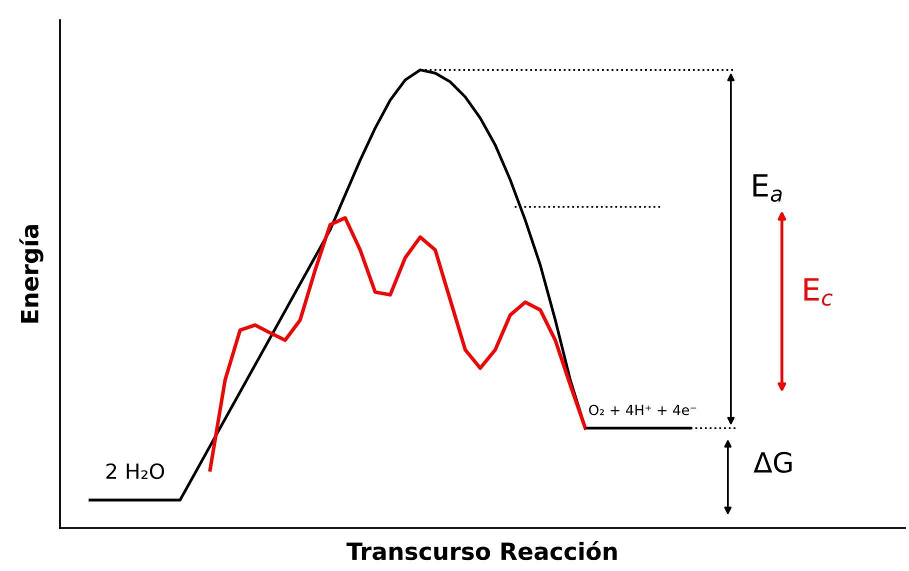 Image resolution: width=909 pixels, height=571 pixels. Describe the element at coordinates (773, 462) in the screenshot. I see `text: ΔG` at that location.